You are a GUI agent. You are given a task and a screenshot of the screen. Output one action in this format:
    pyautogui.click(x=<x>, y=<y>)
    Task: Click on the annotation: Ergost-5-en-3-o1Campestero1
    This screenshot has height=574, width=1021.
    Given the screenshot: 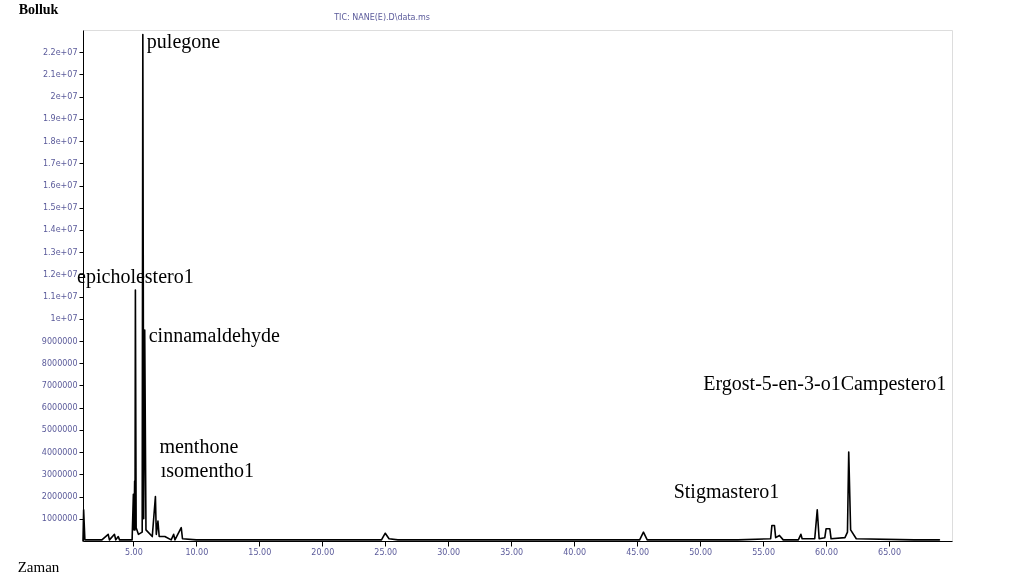 What is the action you would take?
    pyautogui.click(x=825, y=384)
    